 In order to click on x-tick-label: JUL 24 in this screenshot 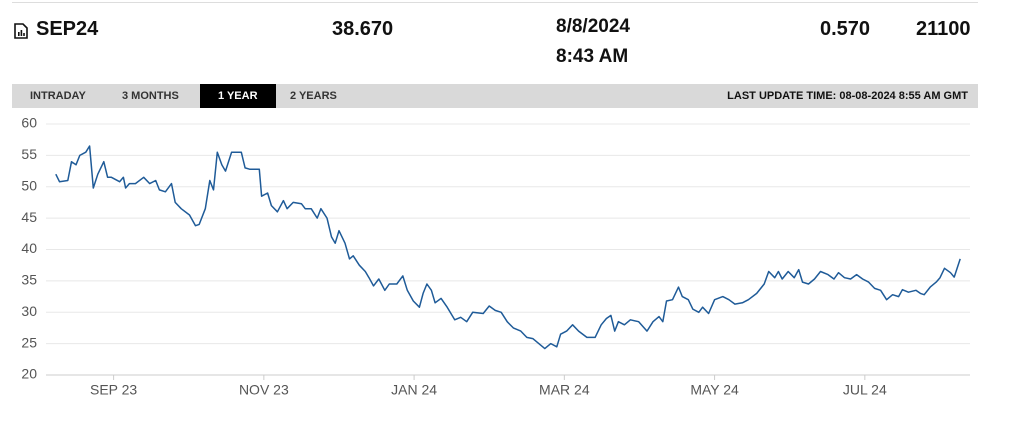, I will do `click(865, 390)`.